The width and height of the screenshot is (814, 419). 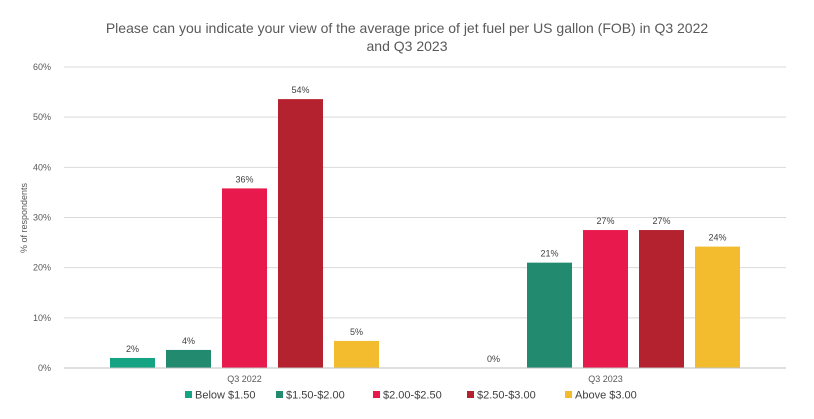 What do you see at coordinates (549, 254) in the screenshot?
I see `data-label: 21%` at bounding box center [549, 254].